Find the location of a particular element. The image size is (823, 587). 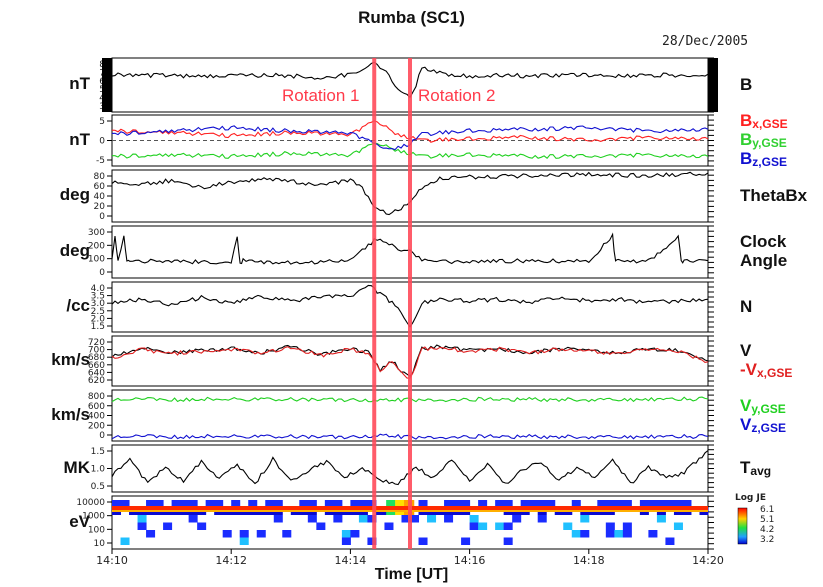

panel-unit-label: eV is located at coordinates (79, 521).